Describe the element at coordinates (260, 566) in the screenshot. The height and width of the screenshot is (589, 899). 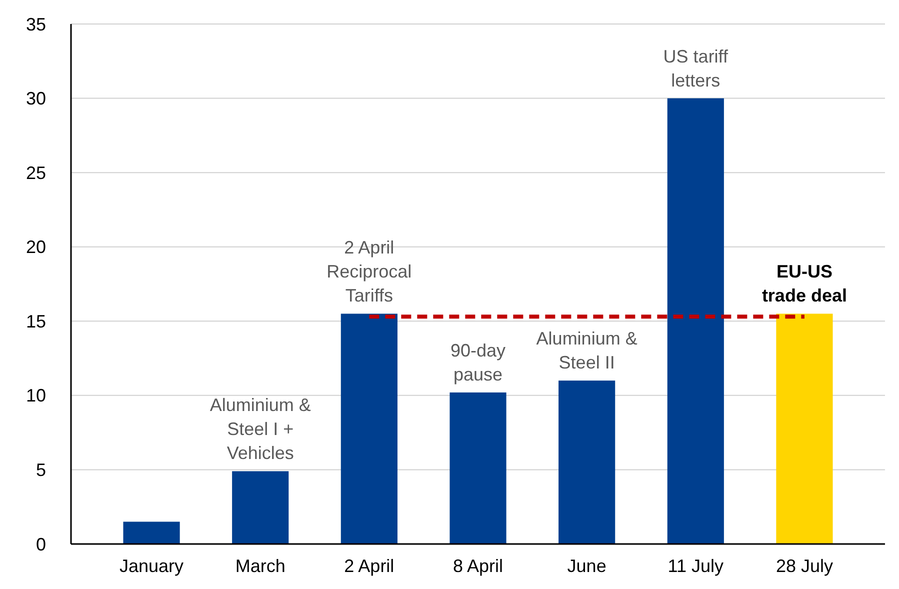
I see `x-tick-label: March` at that location.